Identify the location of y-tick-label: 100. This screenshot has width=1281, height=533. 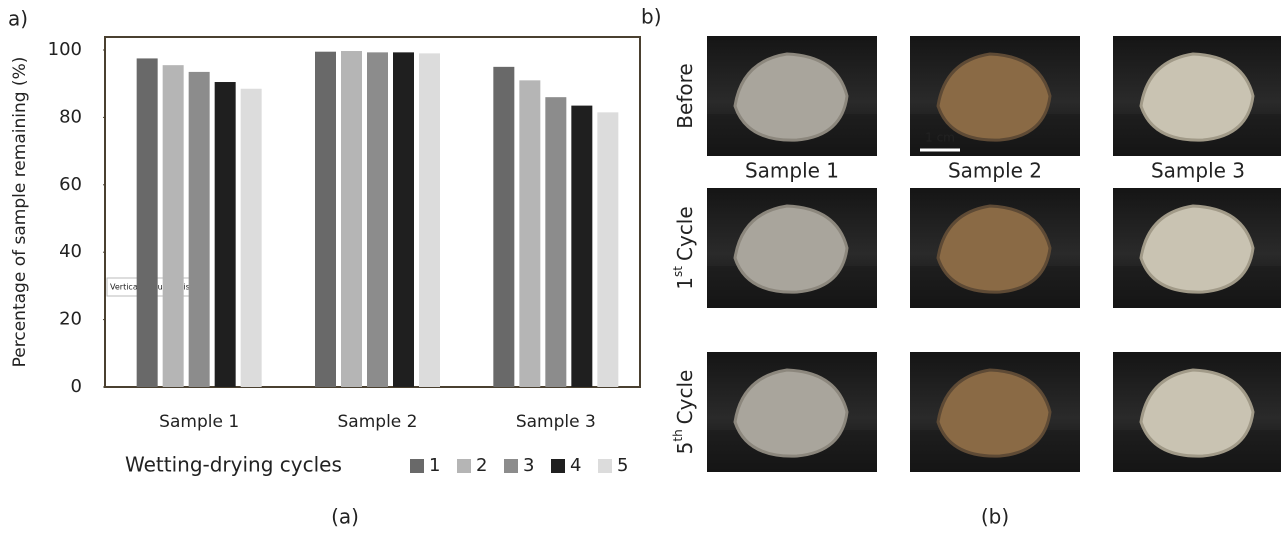
(65, 49).